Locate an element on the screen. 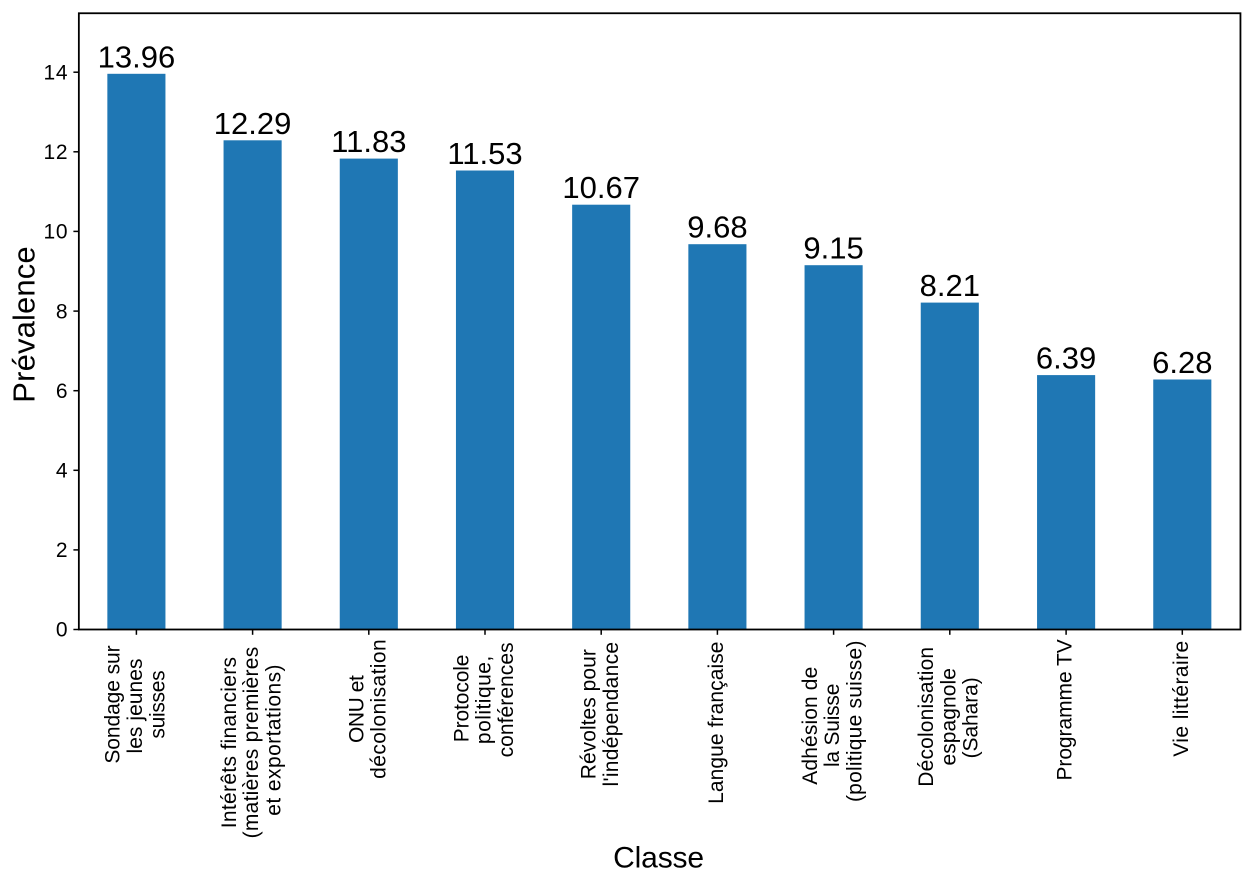 This screenshot has height=885, width=1253. svg-text: 4 is located at coordinates (62, 471).